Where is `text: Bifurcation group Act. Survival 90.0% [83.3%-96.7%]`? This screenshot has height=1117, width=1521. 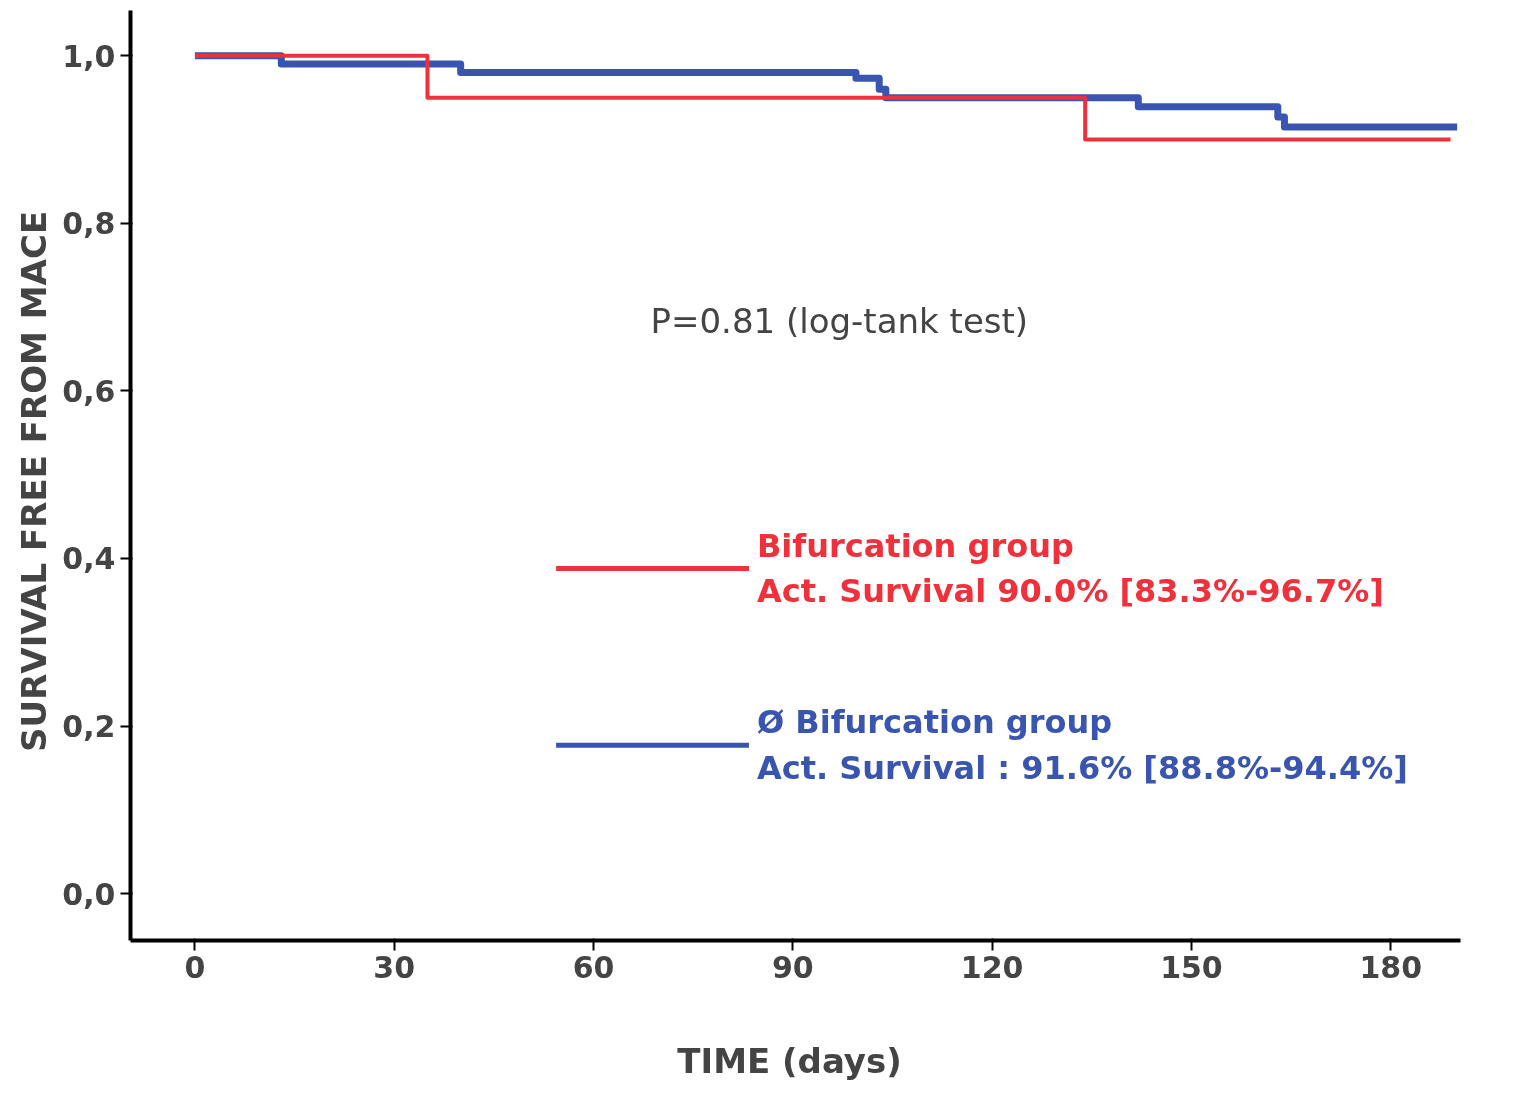 text: Bifurcation group Act. Survival 90.0% [83.3%-96.7%] is located at coordinates (1070, 568).